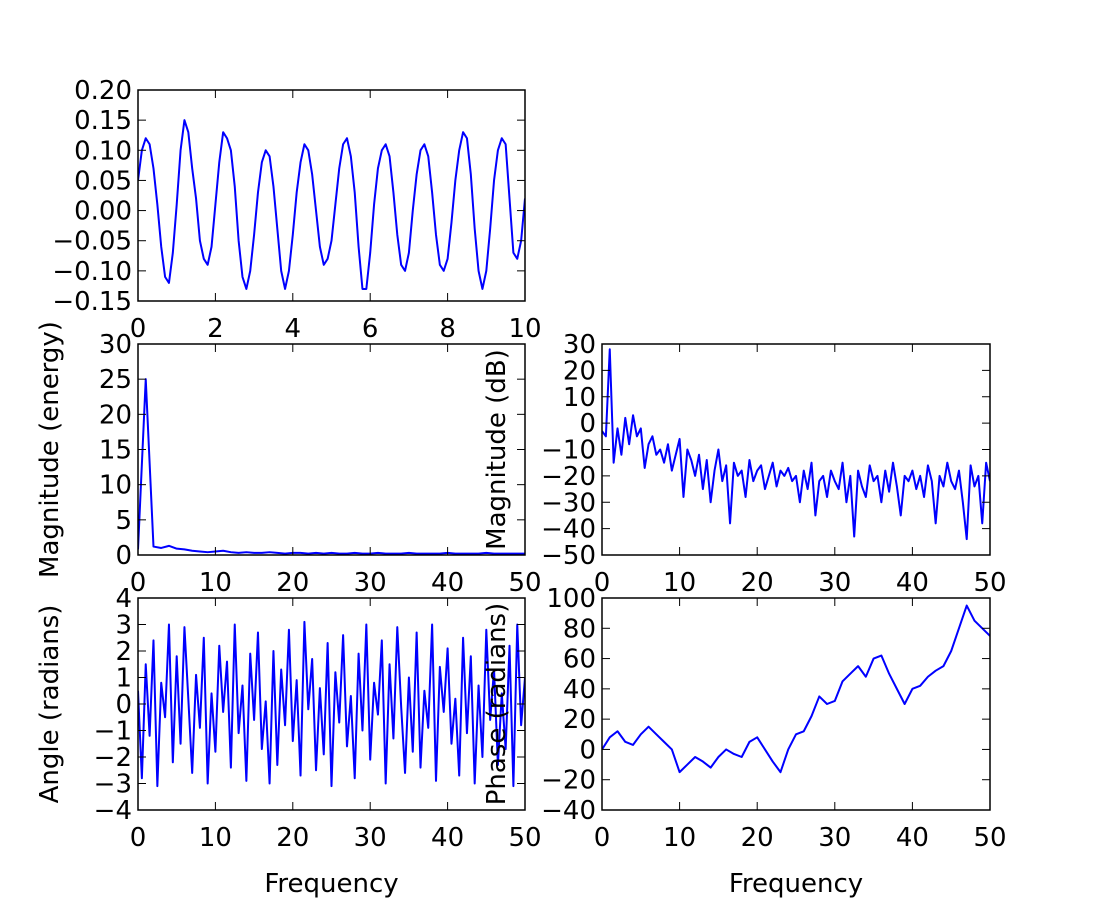 The height and width of the screenshot is (900, 1100). What do you see at coordinates (50, 704) in the screenshot?
I see `y-axis-label: Angle (radians)` at bounding box center [50, 704].